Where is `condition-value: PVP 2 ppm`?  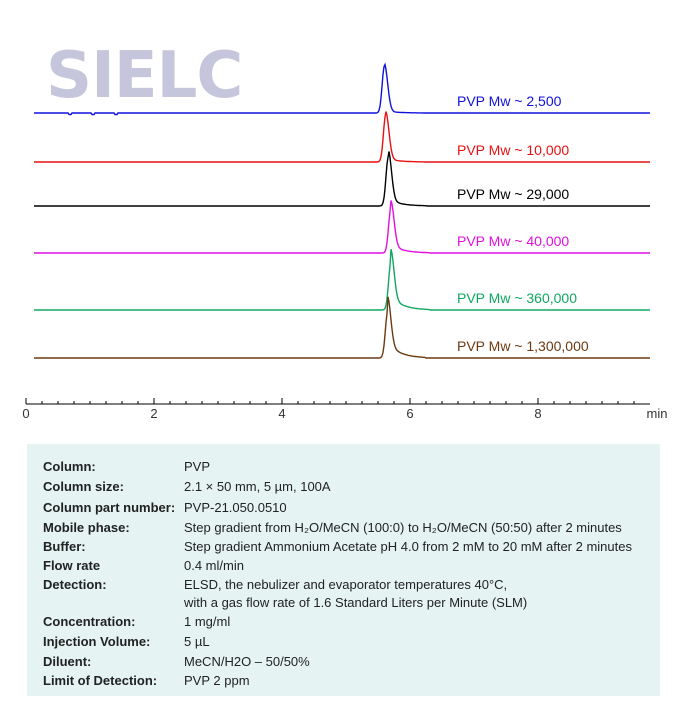 condition-value: PVP 2 ppm is located at coordinates (217, 680).